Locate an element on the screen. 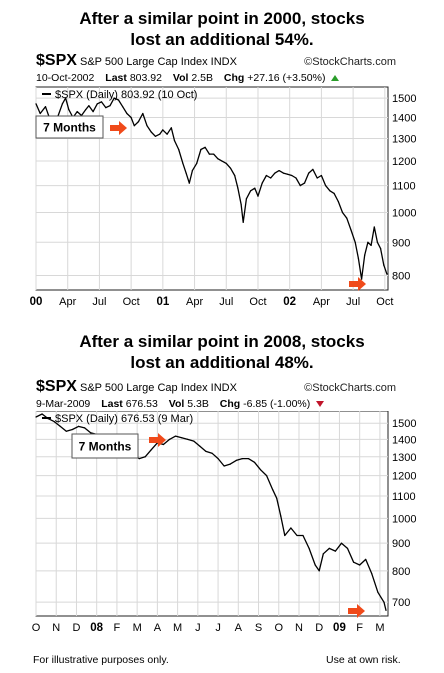 The height and width of the screenshot is (673, 444). footer-disclaimer-left: For illustrative purposes only. is located at coordinates (101, 660).